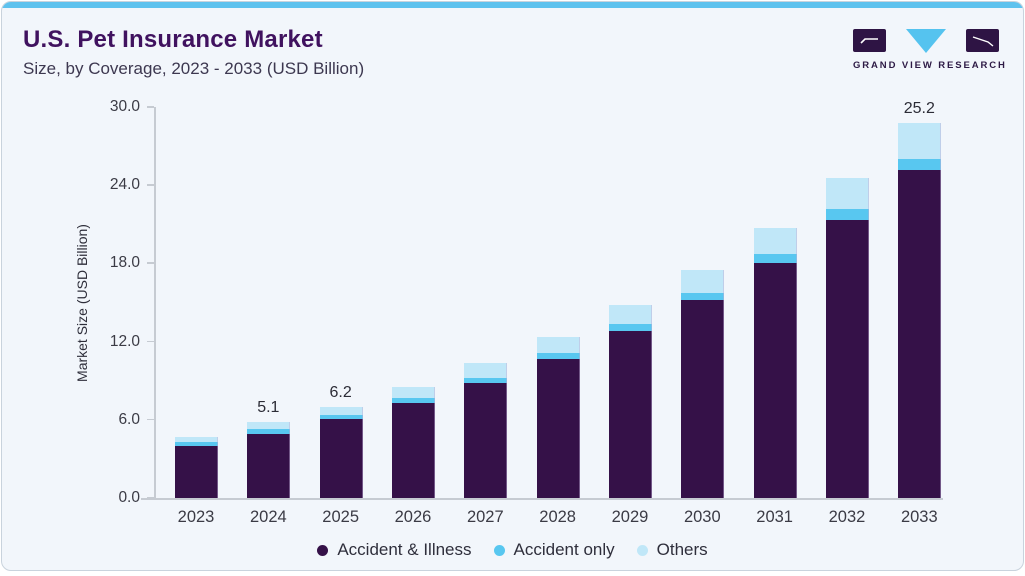  Describe the element at coordinates (919, 109) in the screenshot. I see `bar-value-label: 25.2` at that location.